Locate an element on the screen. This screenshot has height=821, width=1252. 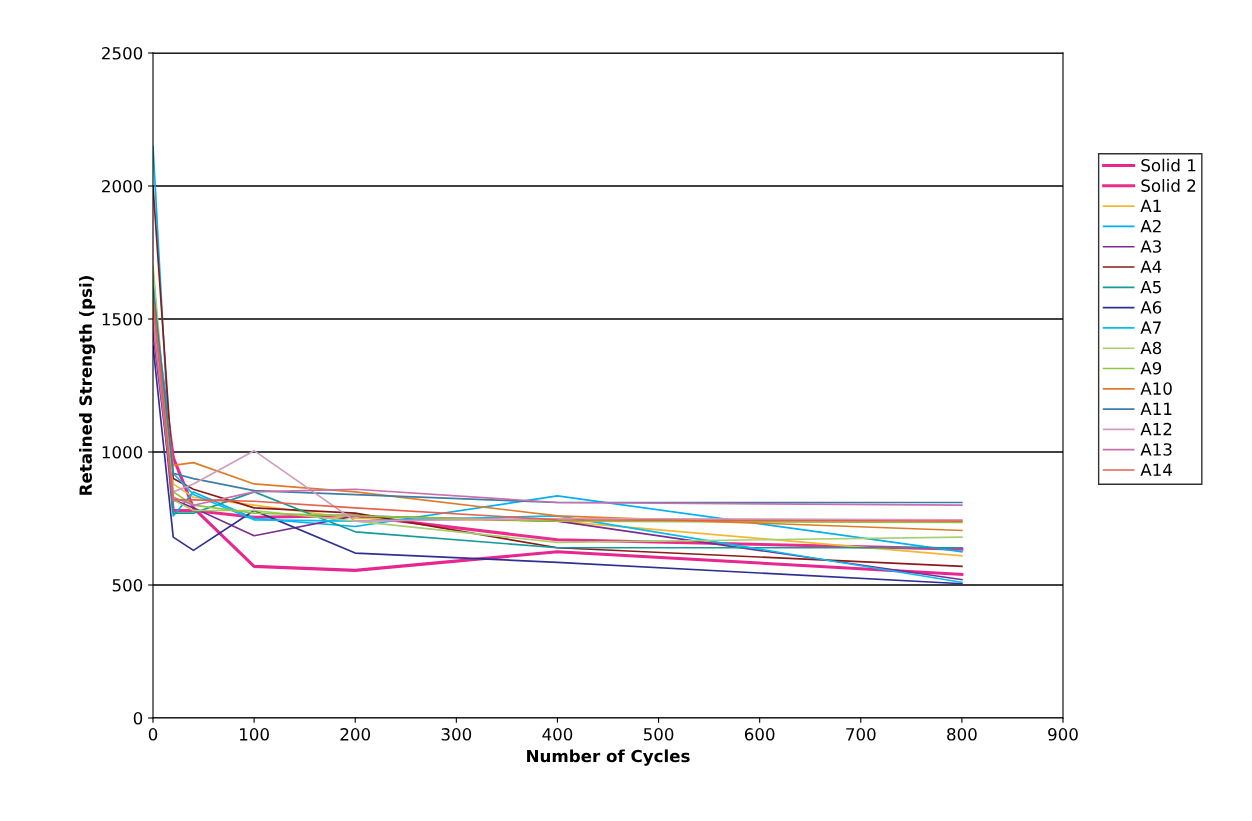
legend-label: A3 is located at coordinates (1150, 246).